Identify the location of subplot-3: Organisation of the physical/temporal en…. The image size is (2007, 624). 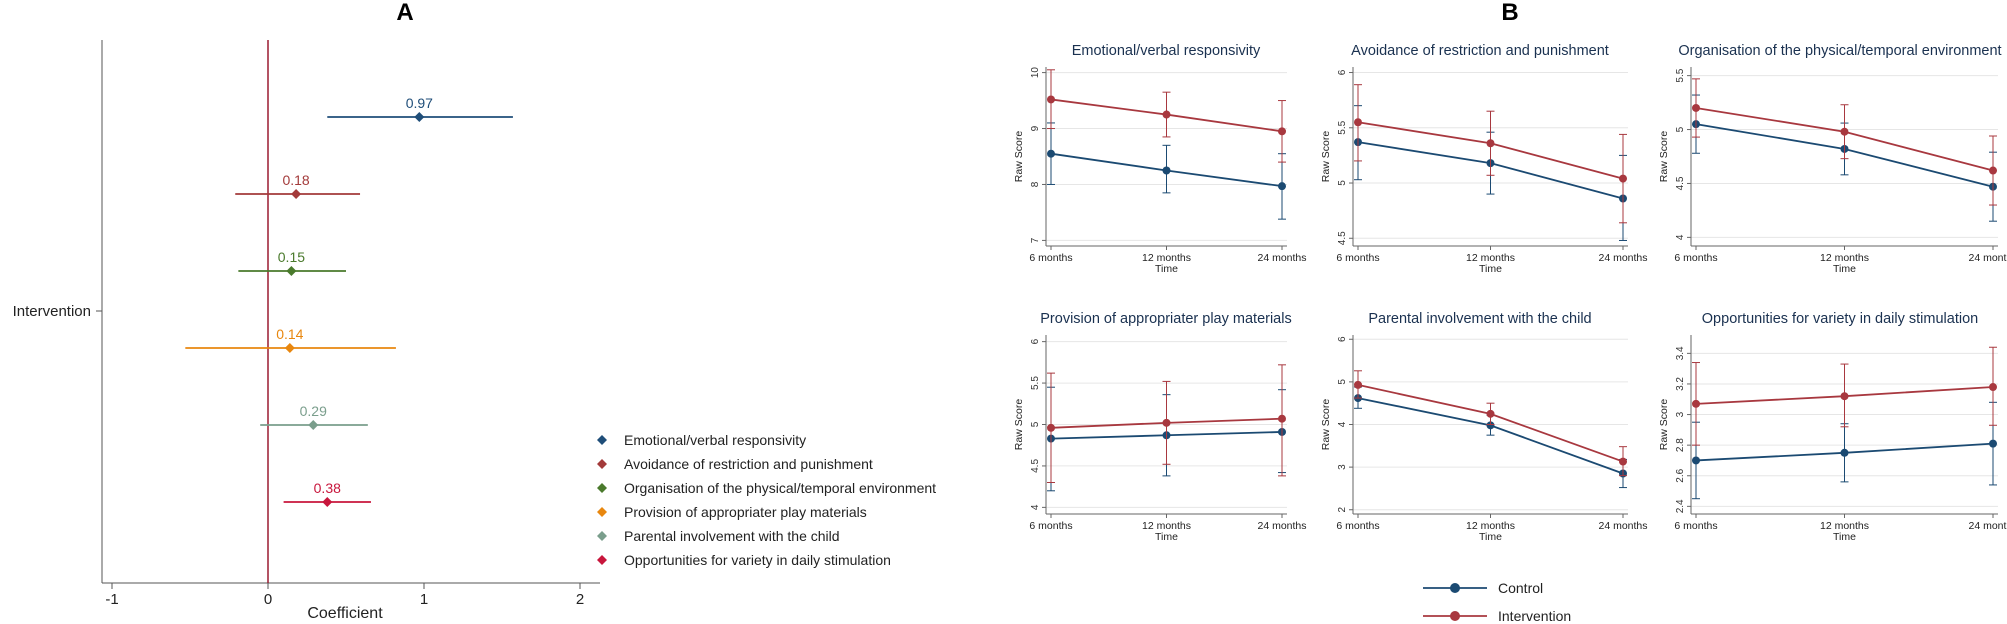
(1832, 159).